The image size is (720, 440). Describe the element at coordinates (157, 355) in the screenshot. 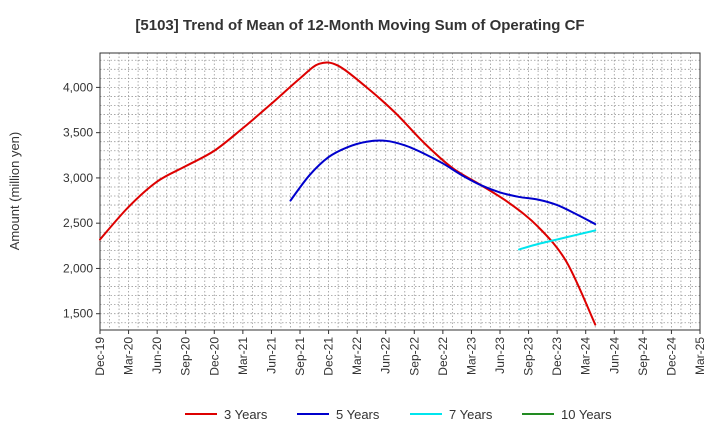

I see `x-tick-label: Jun-20` at that location.